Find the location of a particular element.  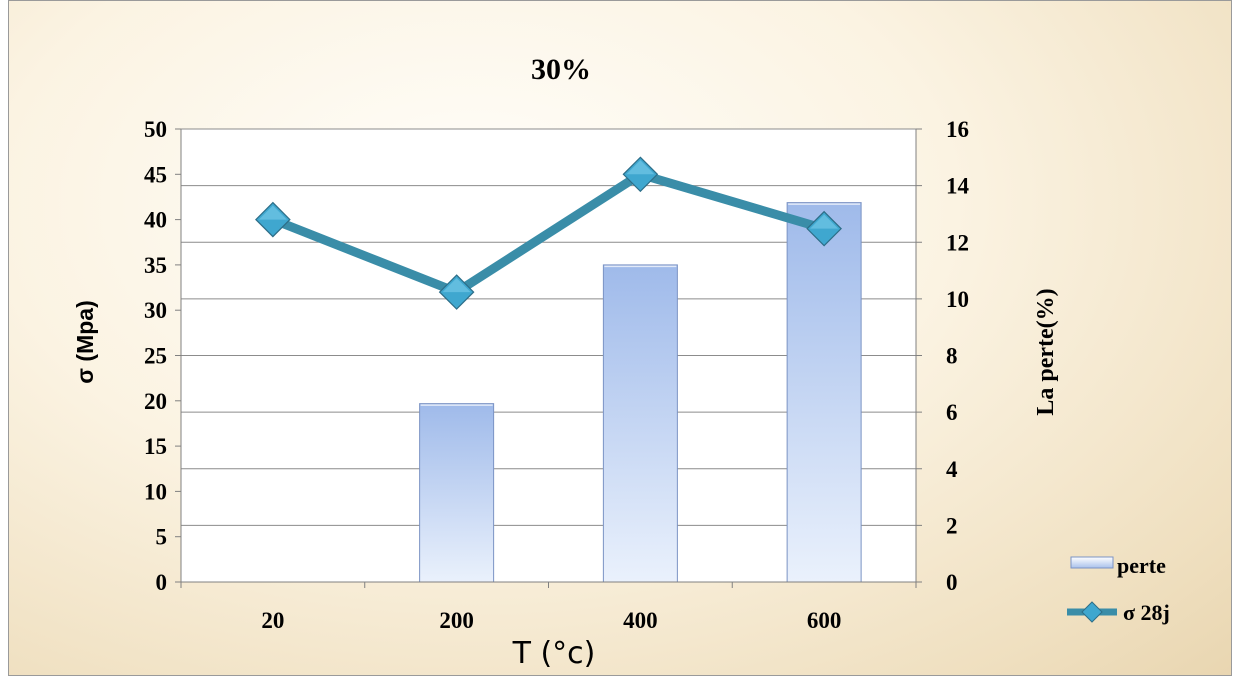

y-left-tick-label: 5 is located at coordinates (162, 537).